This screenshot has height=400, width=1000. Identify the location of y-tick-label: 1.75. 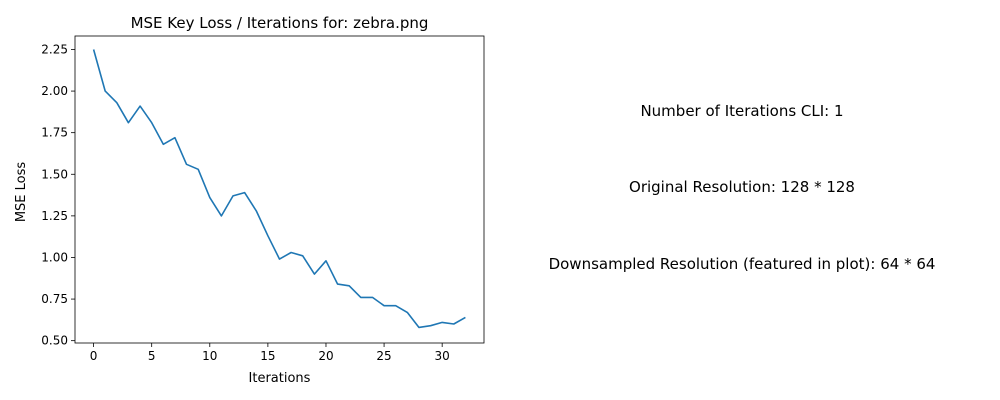
(54, 133).